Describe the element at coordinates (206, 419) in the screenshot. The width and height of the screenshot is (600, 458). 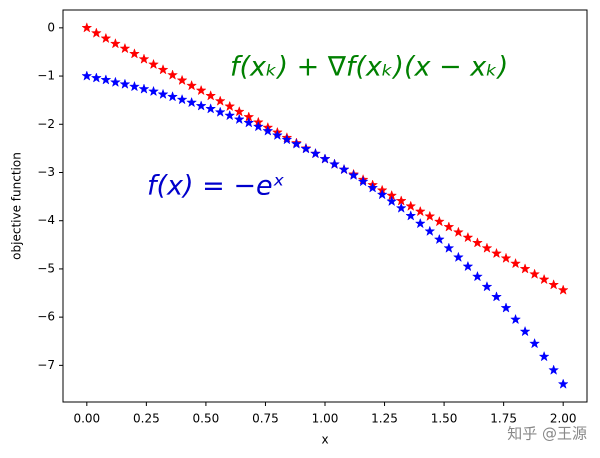
I see `x-tick-label: 0.50` at that location.